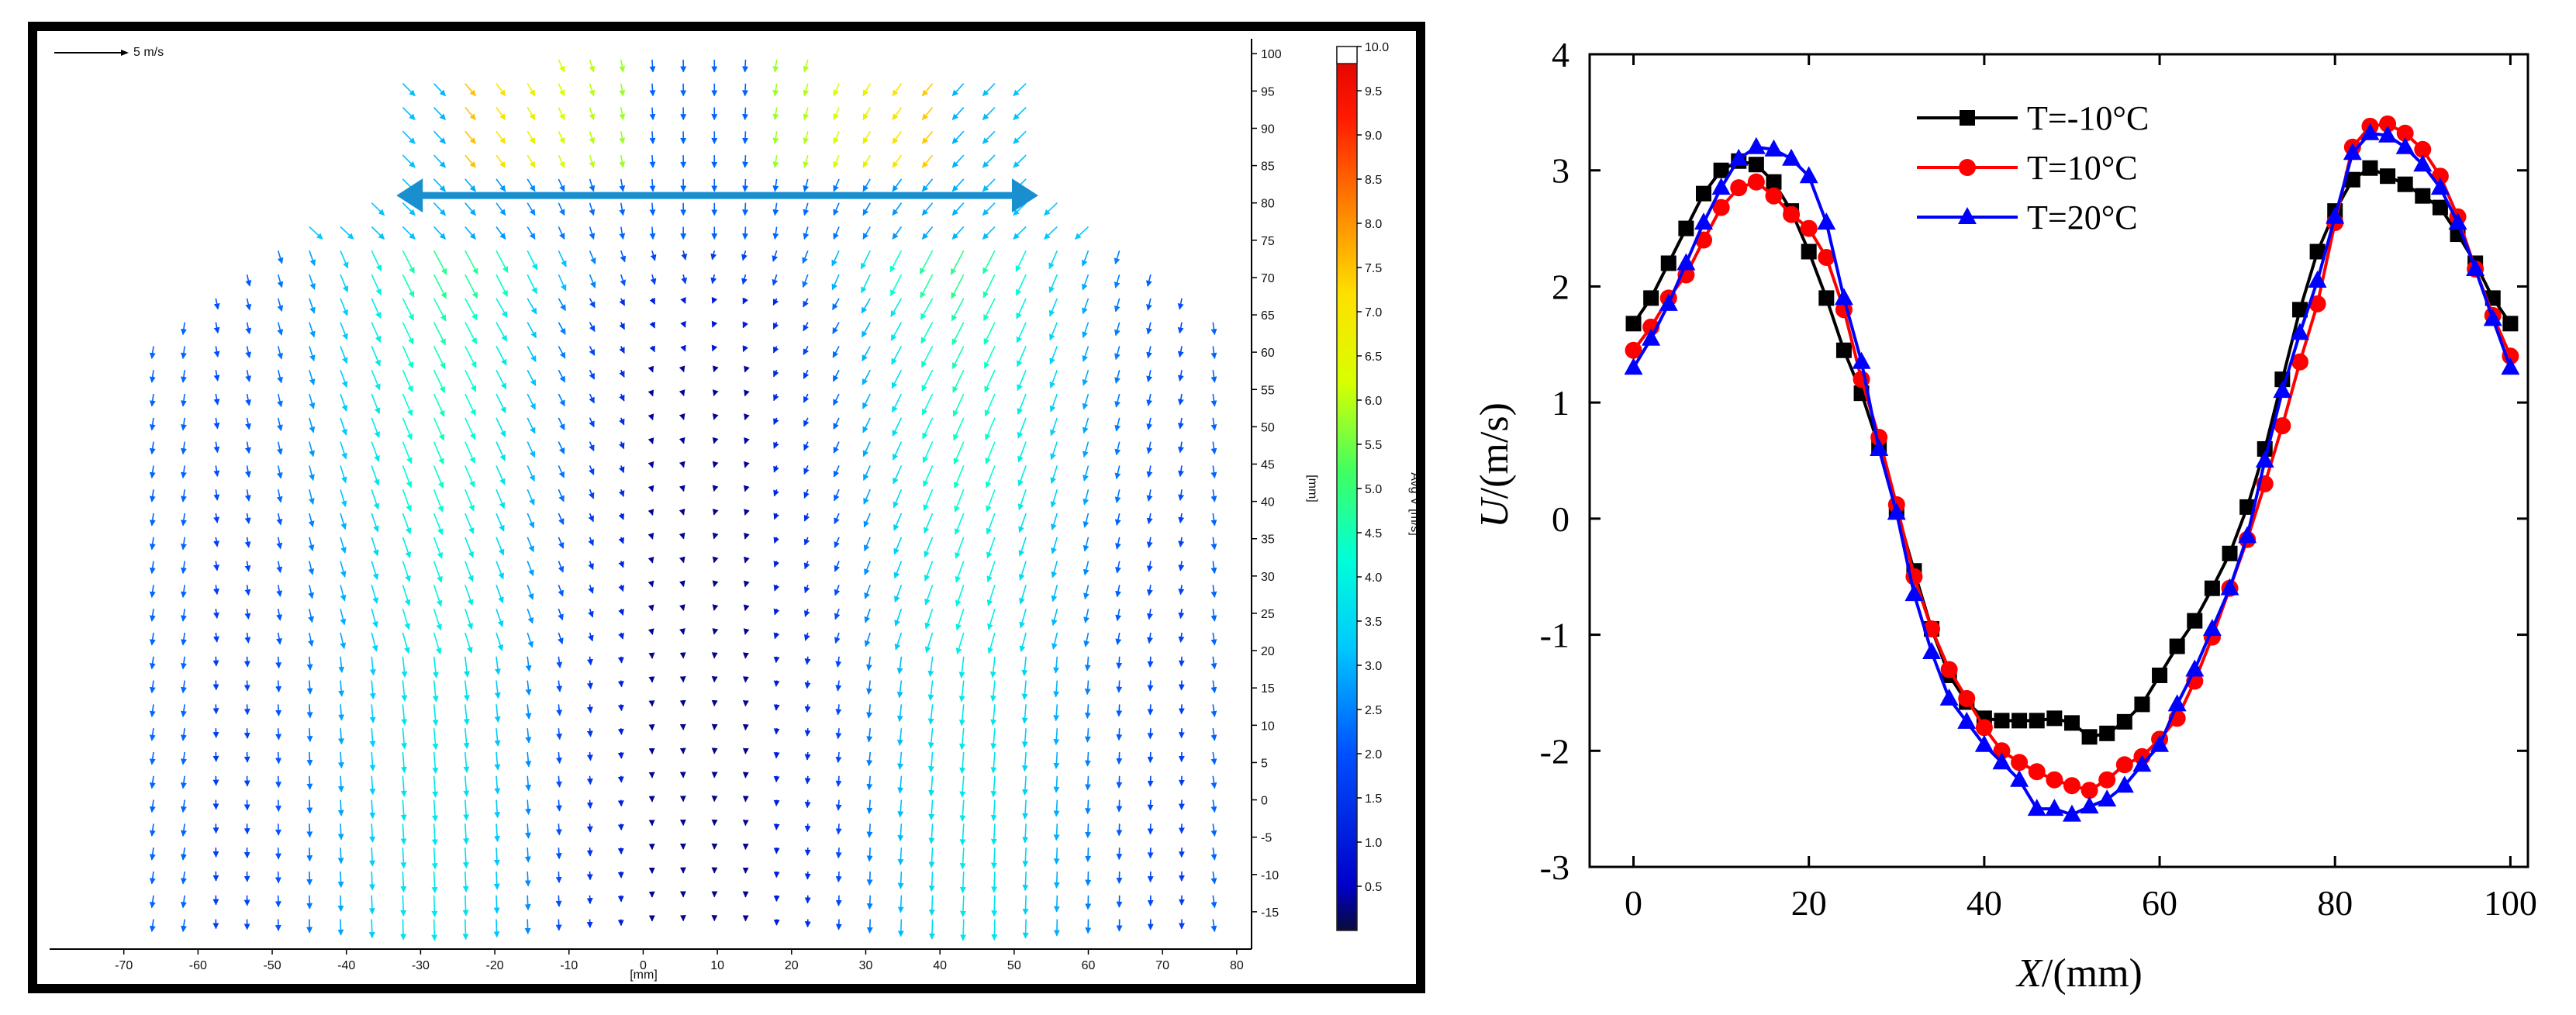 The height and width of the screenshot is (1015, 2576). What do you see at coordinates (1374, 799) in the screenshot?
I see `colorbar-tick-label: 1.5` at bounding box center [1374, 799].